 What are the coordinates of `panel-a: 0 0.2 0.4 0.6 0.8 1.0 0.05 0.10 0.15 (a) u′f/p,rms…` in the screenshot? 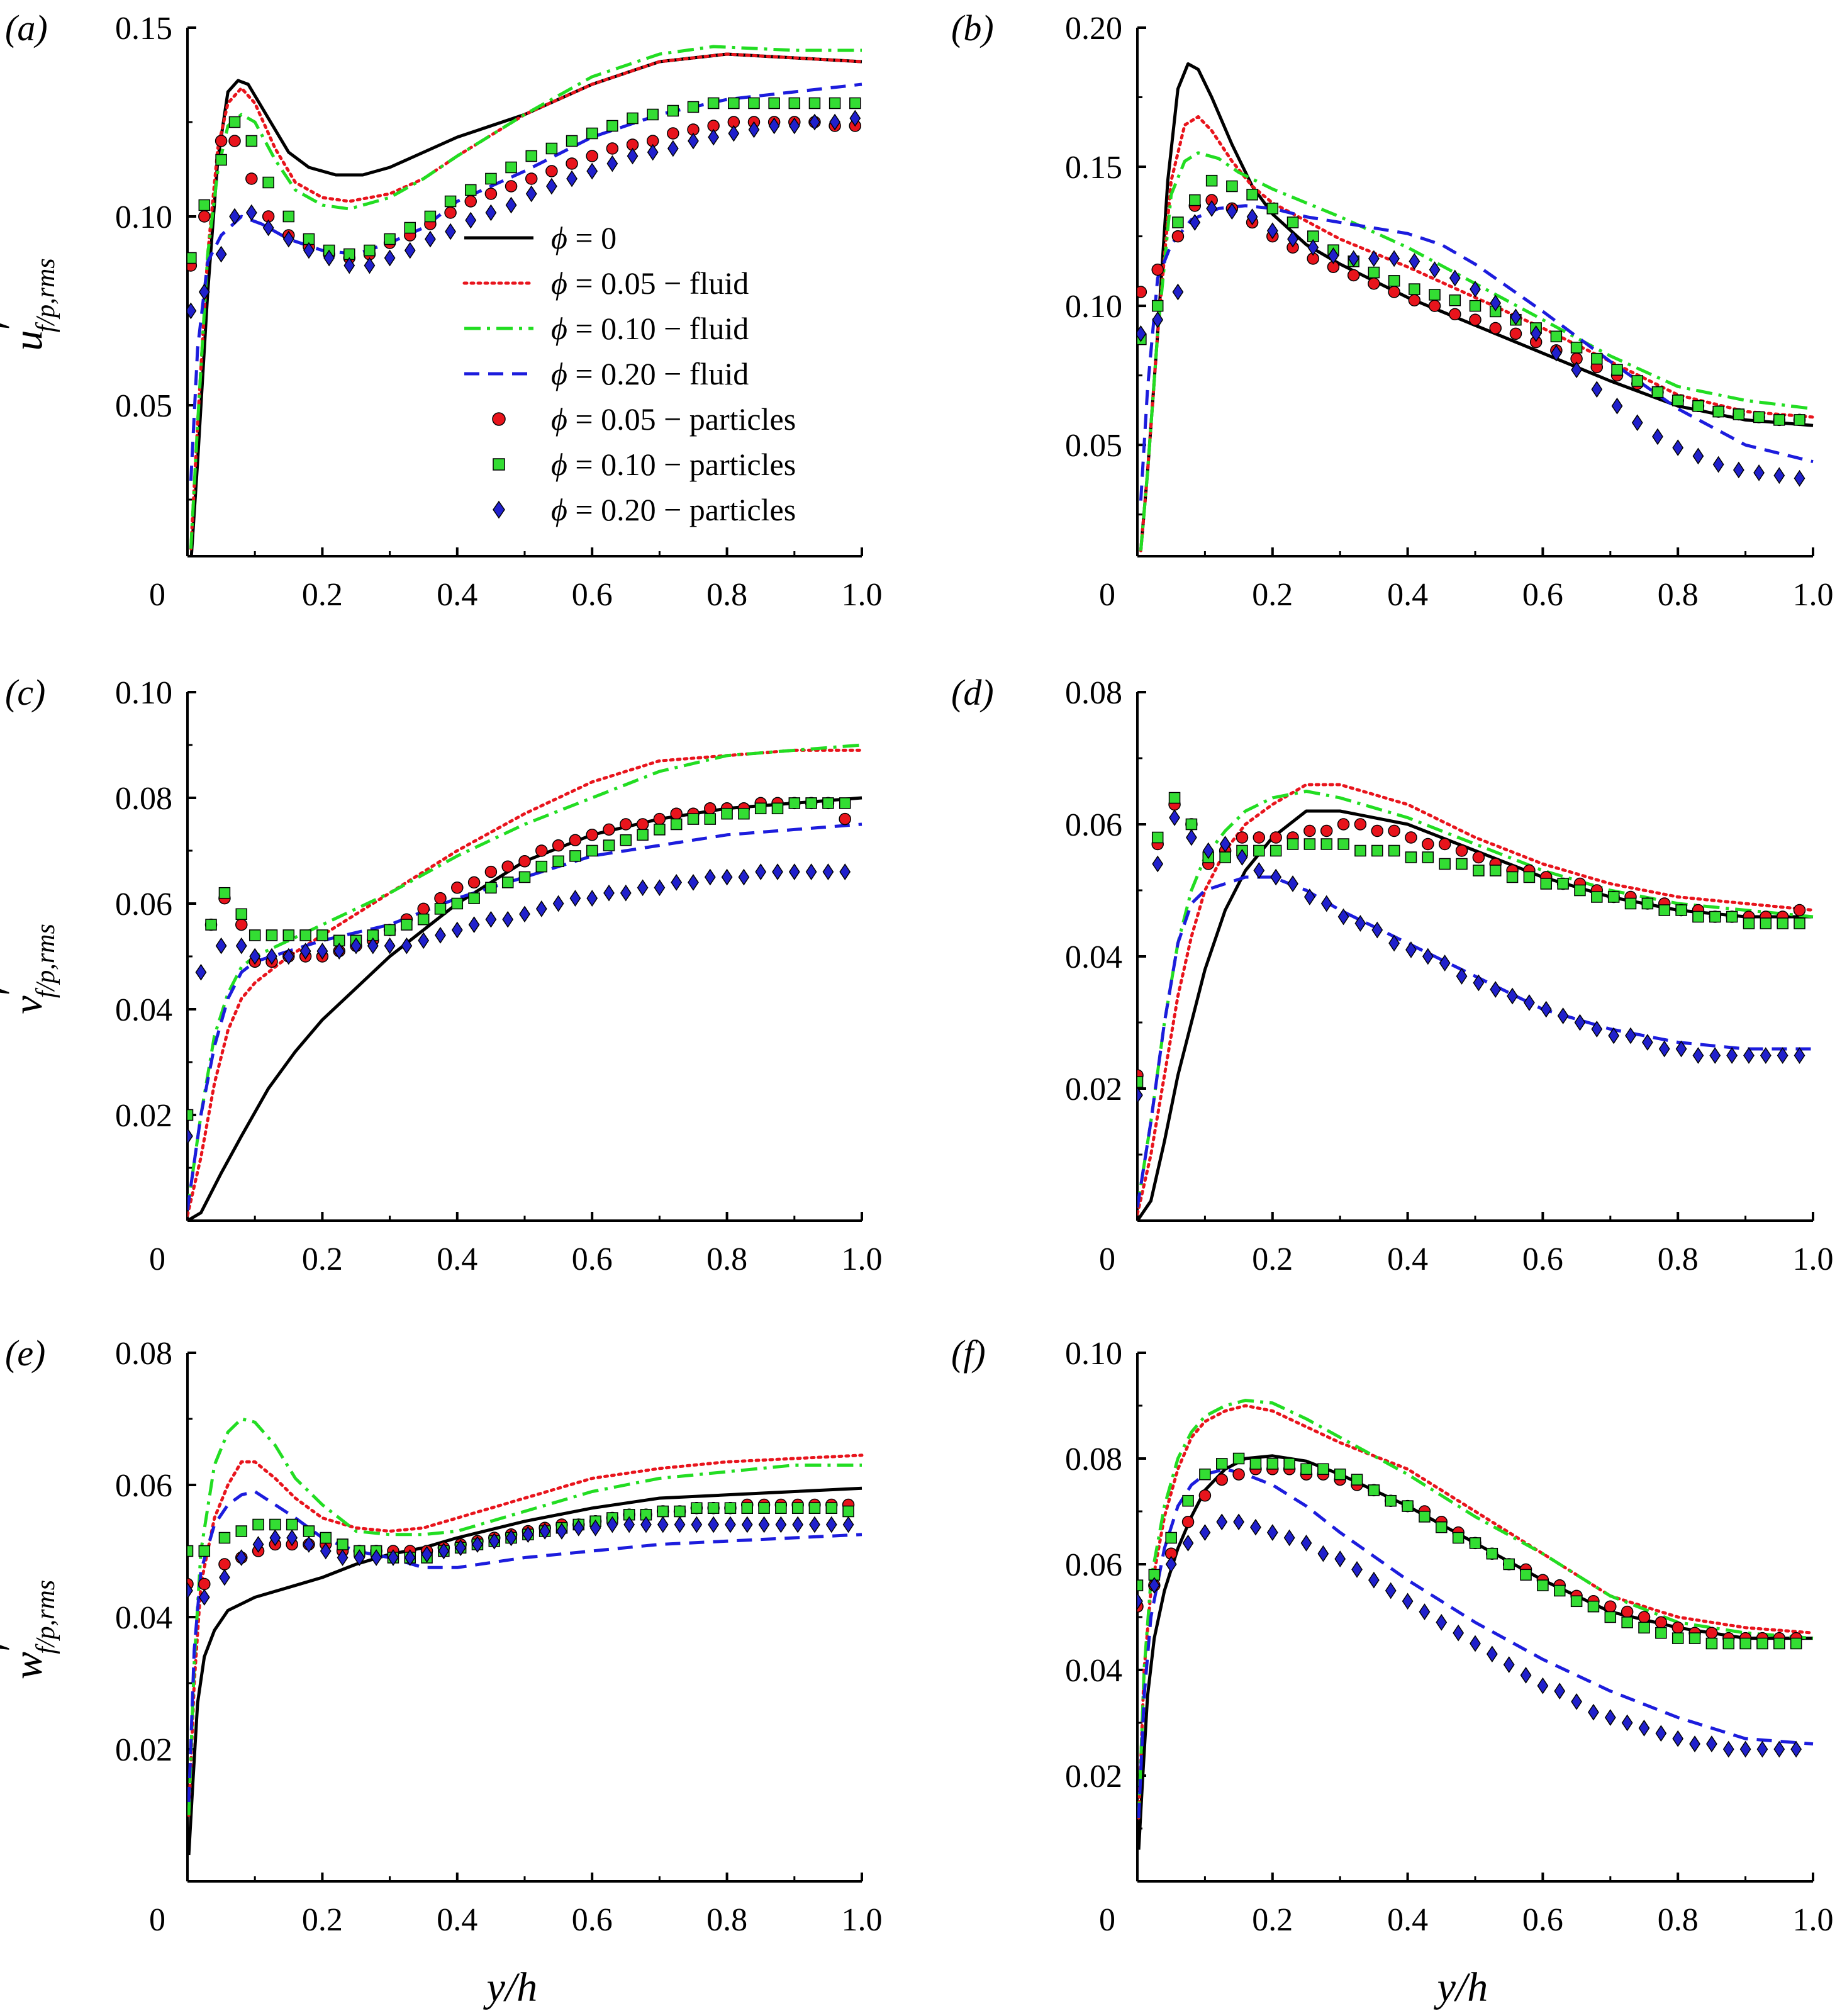 It's located at (442, 310).